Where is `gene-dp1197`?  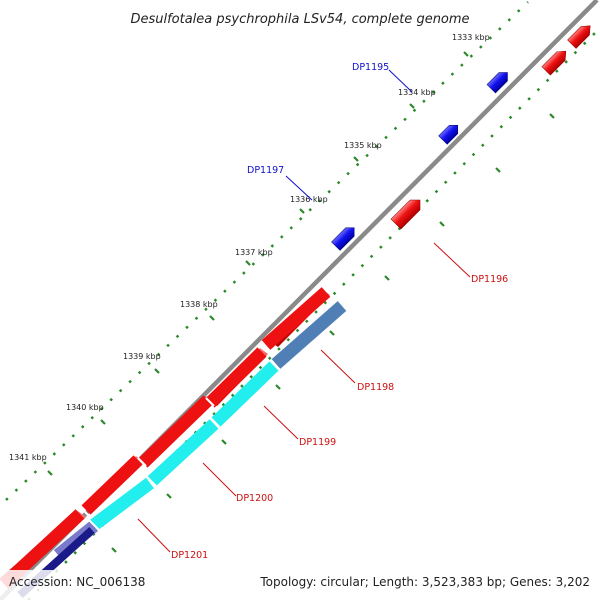 gene-dp1197 is located at coordinates (345, 237).